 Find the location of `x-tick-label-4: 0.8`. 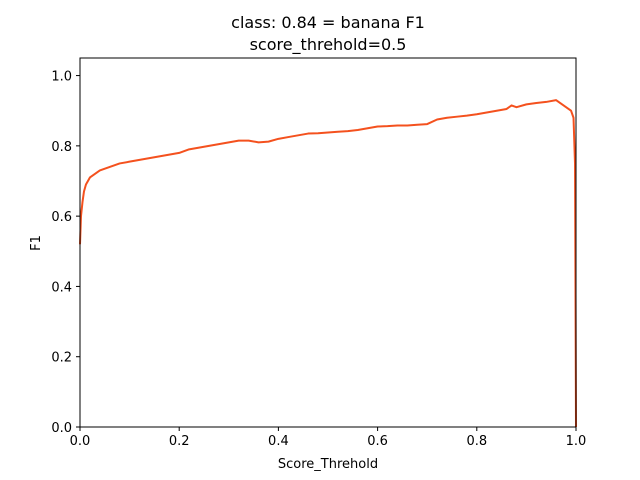

x-tick-label-4: 0.8 is located at coordinates (476, 441).